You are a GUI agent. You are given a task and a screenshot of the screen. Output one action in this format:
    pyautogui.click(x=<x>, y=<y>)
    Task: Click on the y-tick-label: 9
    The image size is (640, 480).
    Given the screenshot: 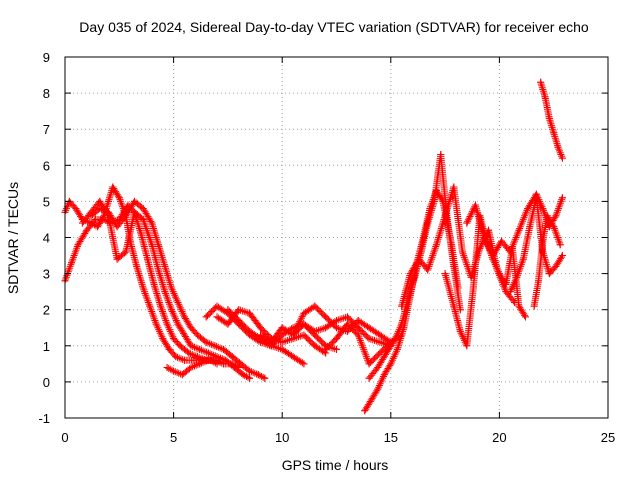 What is the action you would take?
    pyautogui.click(x=46, y=57)
    